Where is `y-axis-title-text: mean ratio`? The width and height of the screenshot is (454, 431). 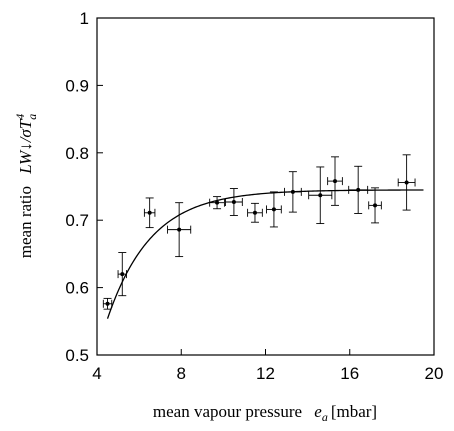 y-axis-title-text: mean ratio is located at coordinates (25, 222).